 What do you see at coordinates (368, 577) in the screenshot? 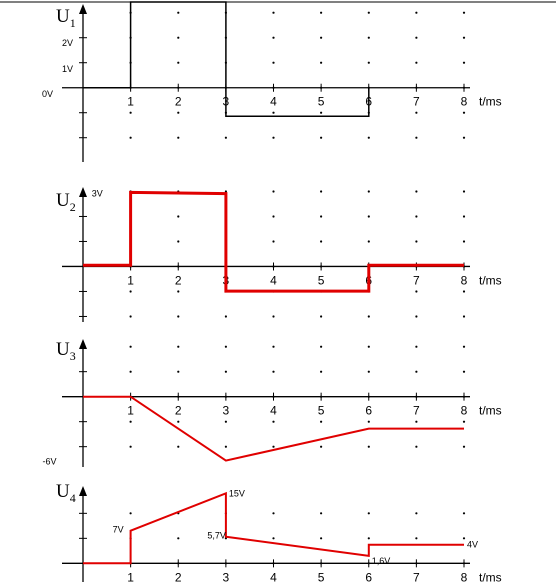
I see `x-tick-label: 6` at bounding box center [368, 577].